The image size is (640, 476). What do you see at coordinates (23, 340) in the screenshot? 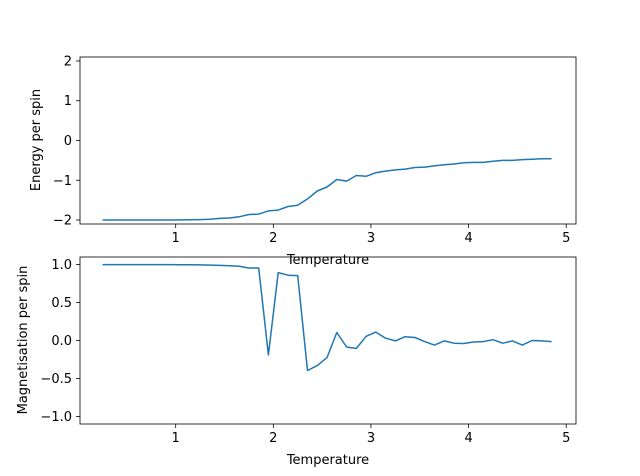
I see `magnetisation-y-axis-label: Magnetisation per spin` at bounding box center [23, 340].